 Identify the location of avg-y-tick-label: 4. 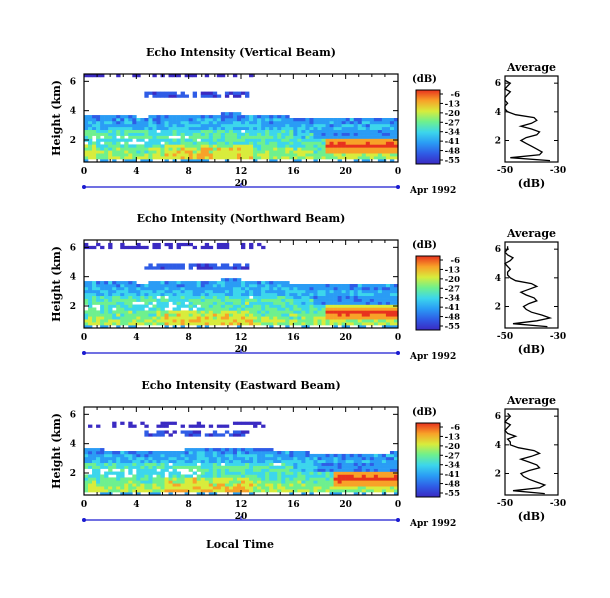
(498, 113).